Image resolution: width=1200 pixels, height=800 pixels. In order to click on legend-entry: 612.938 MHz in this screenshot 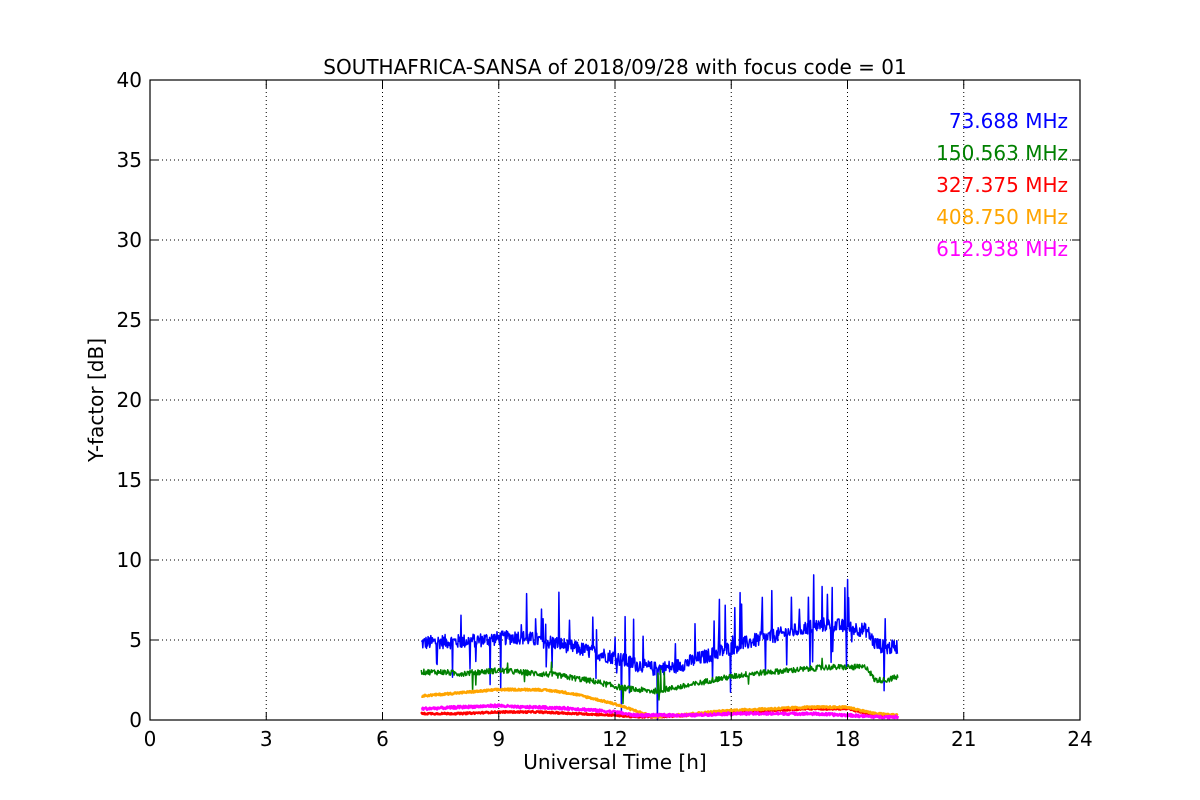, I will do `click(1002, 249)`.